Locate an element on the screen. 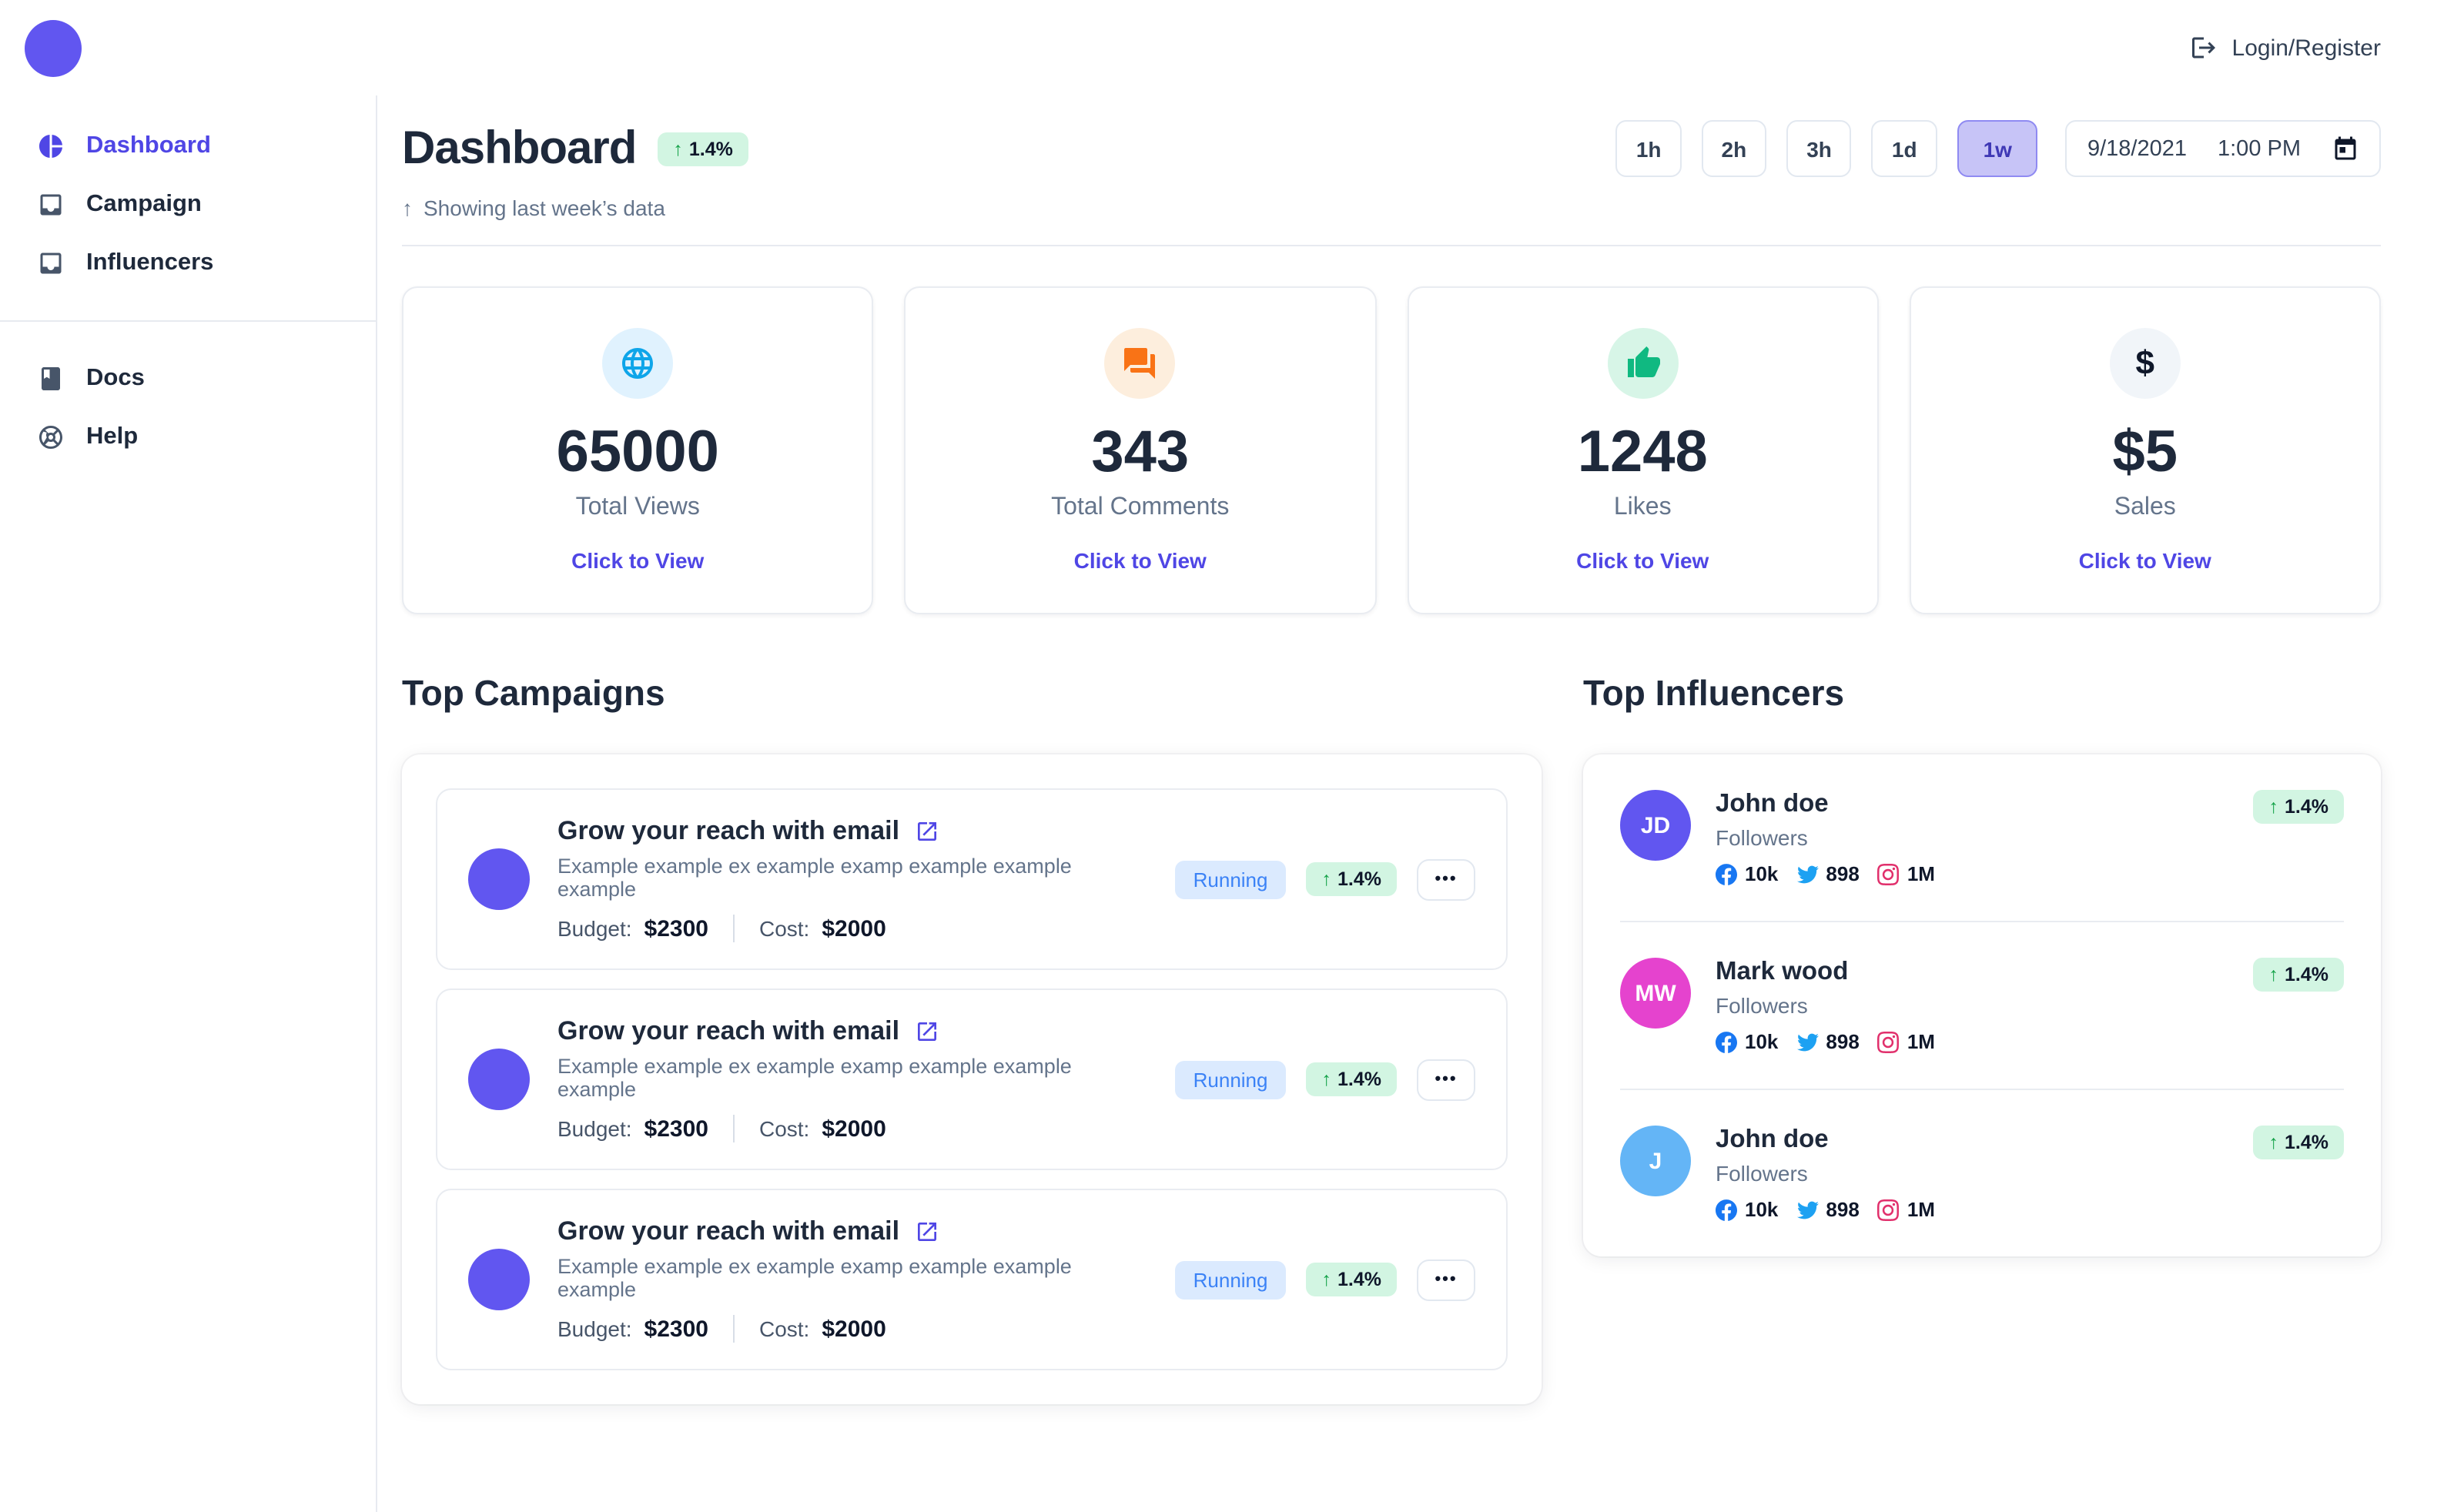 The height and width of the screenshot is (1512, 2464). avatar: JD is located at coordinates (1655, 825).